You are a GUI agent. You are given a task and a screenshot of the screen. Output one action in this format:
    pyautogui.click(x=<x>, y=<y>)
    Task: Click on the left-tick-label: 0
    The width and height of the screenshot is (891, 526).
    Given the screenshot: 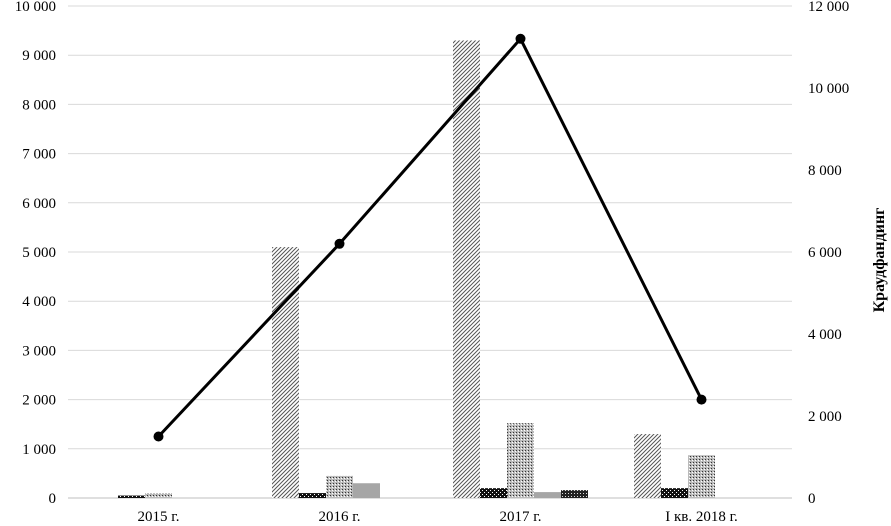 What is the action you would take?
    pyautogui.click(x=53, y=499)
    